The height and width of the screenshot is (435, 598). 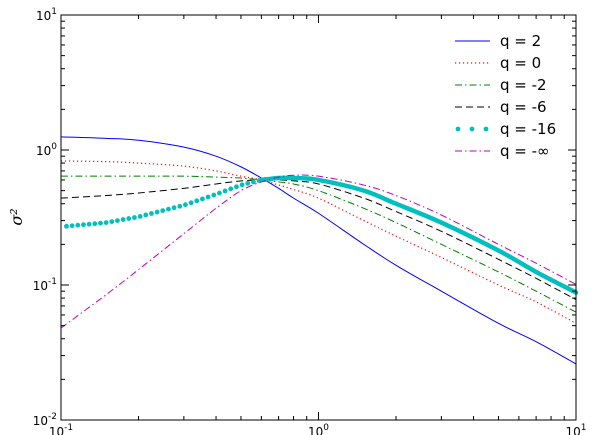 I want to click on legend-label: q = -6, so click(x=523, y=107).